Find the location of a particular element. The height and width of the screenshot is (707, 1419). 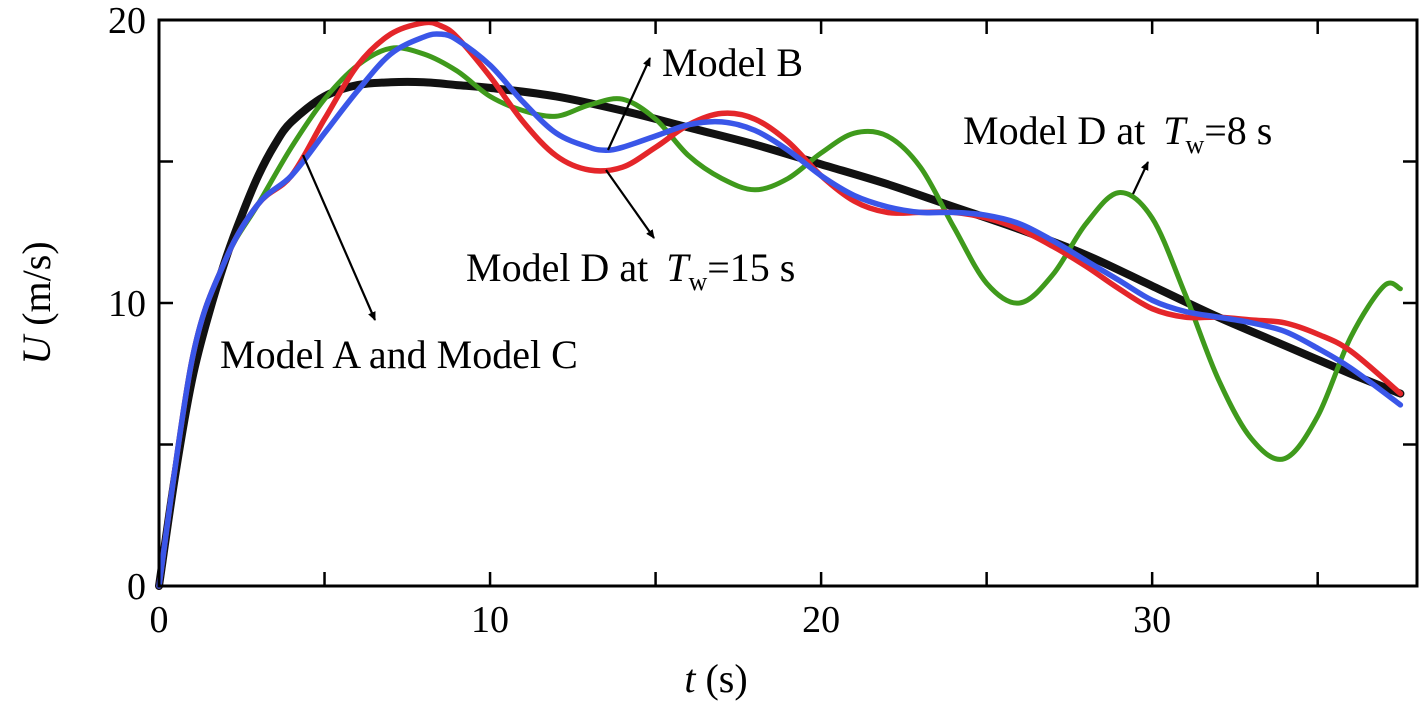

y-tick-label: 20 is located at coordinates (127, 21).